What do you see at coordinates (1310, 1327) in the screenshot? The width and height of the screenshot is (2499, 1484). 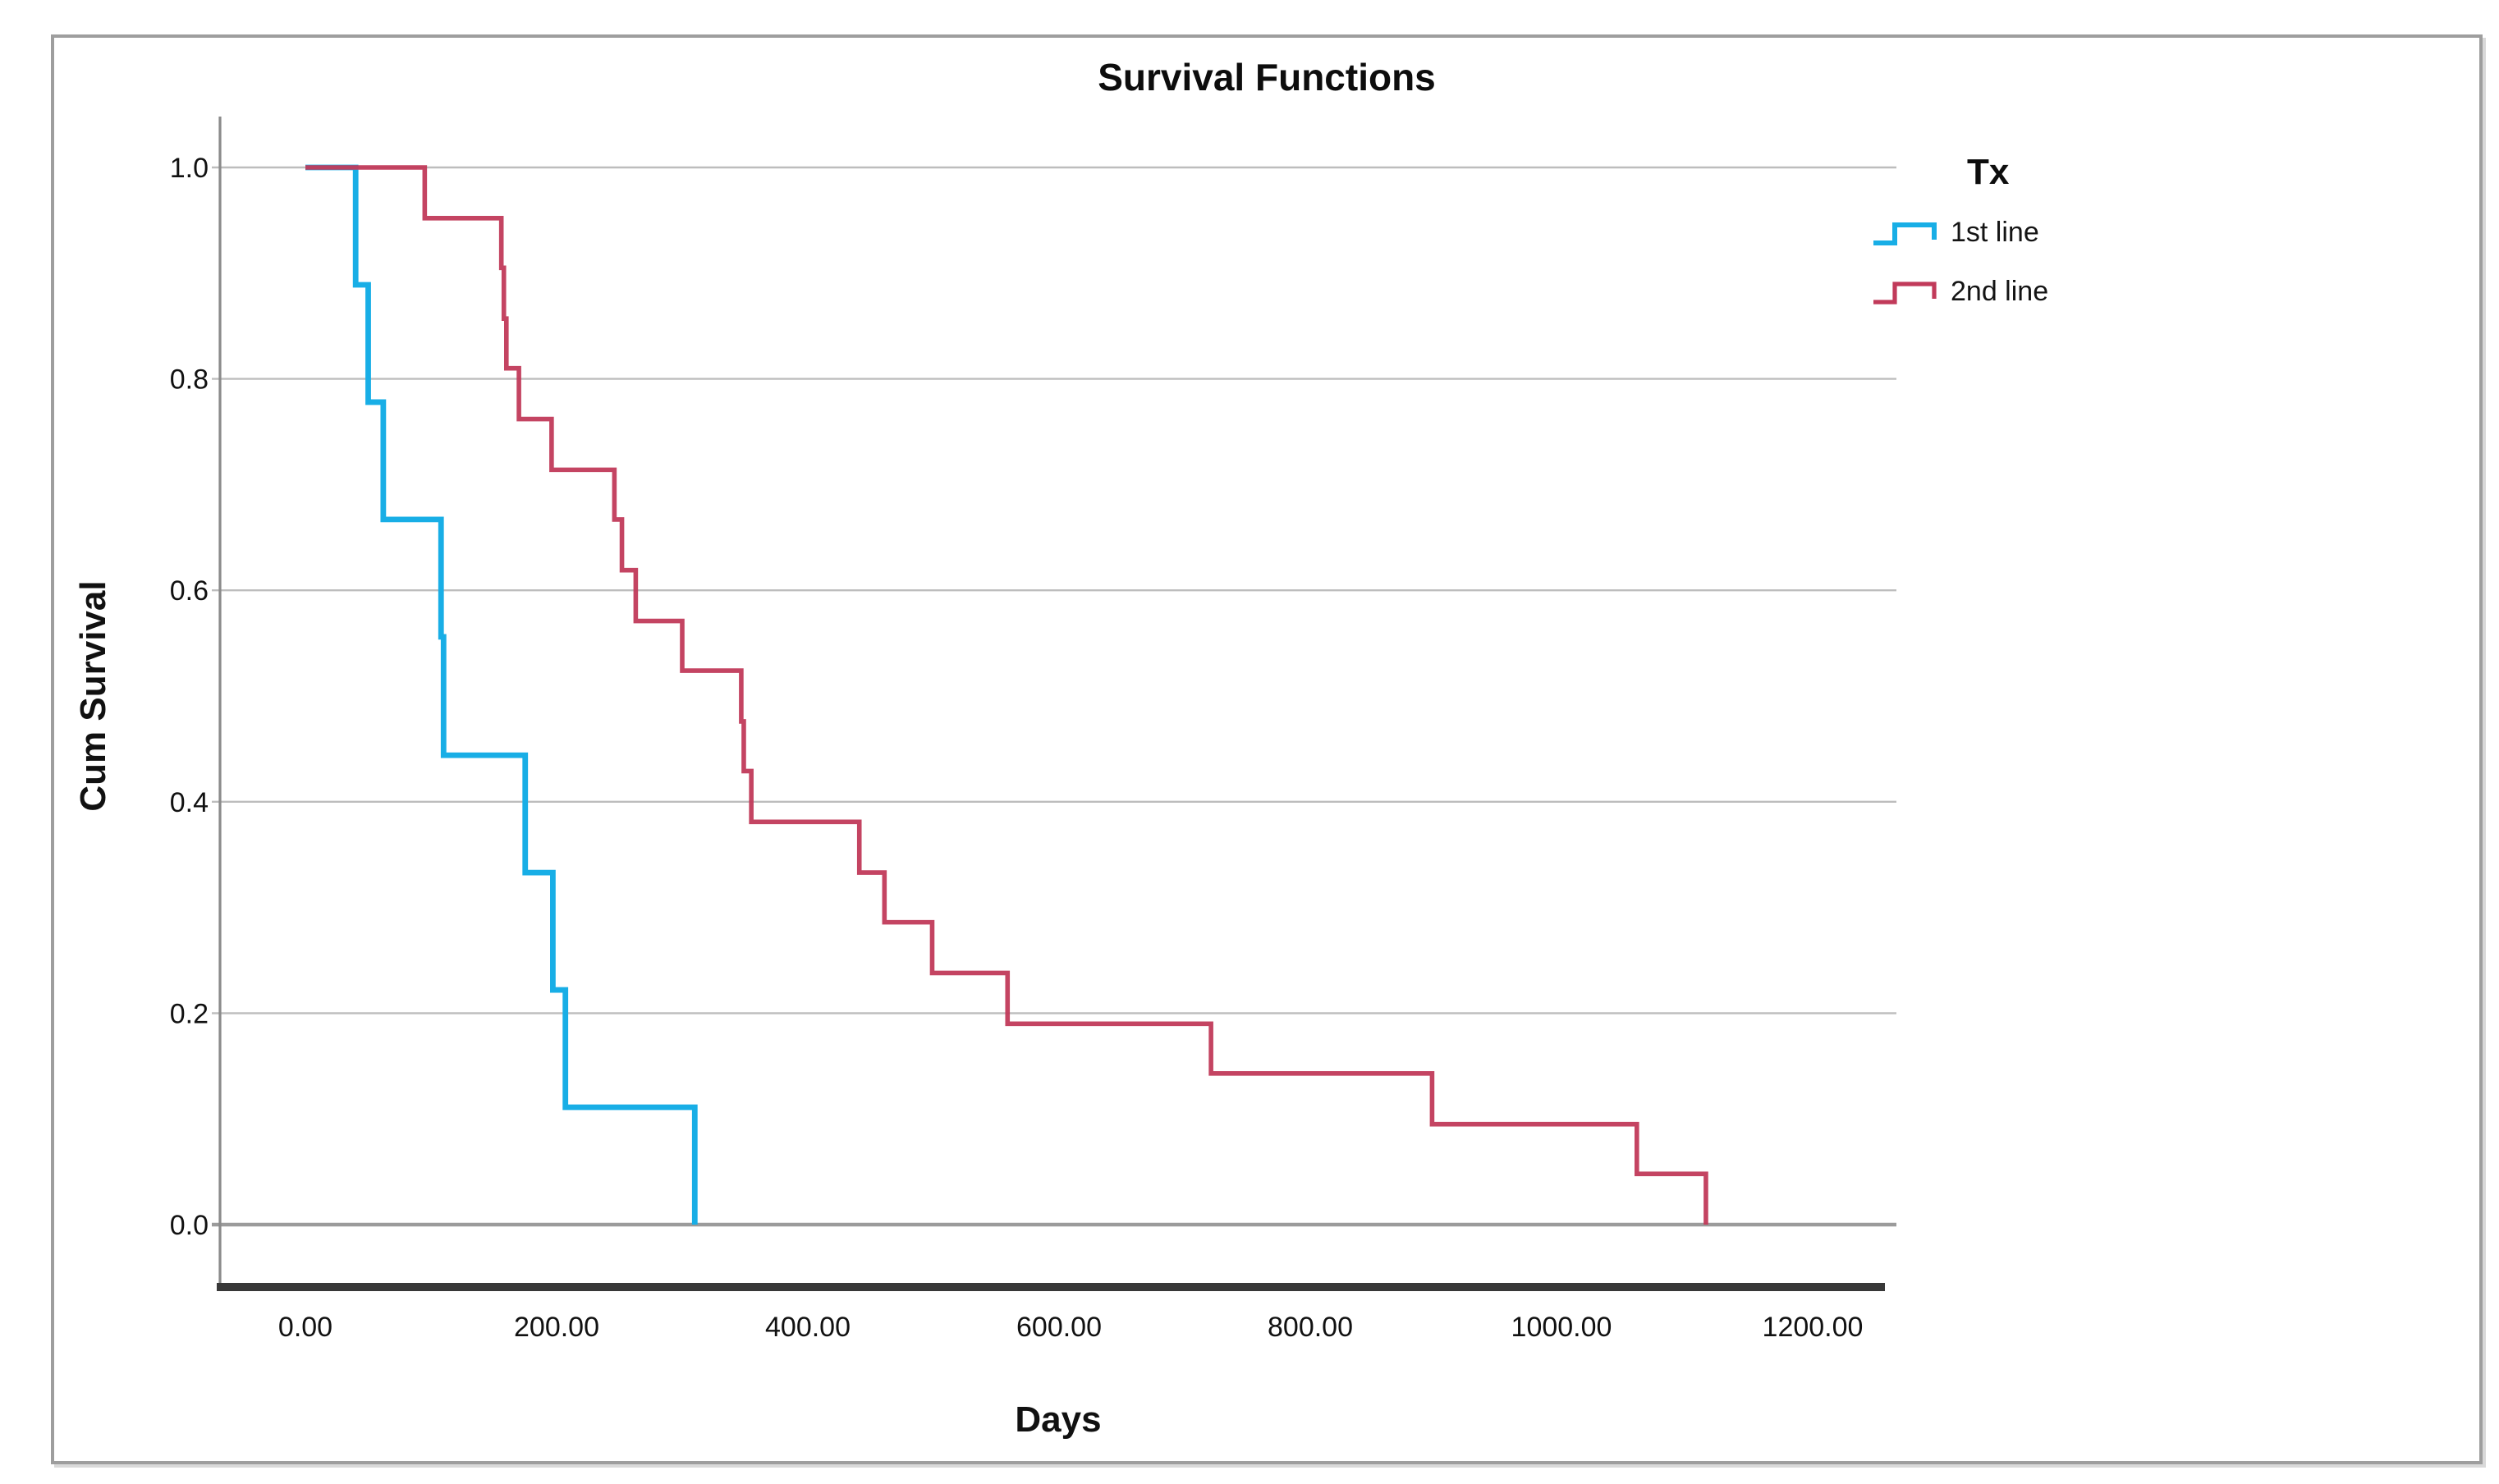 I see `x-tick-label-800.00: 800.00` at bounding box center [1310, 1327].